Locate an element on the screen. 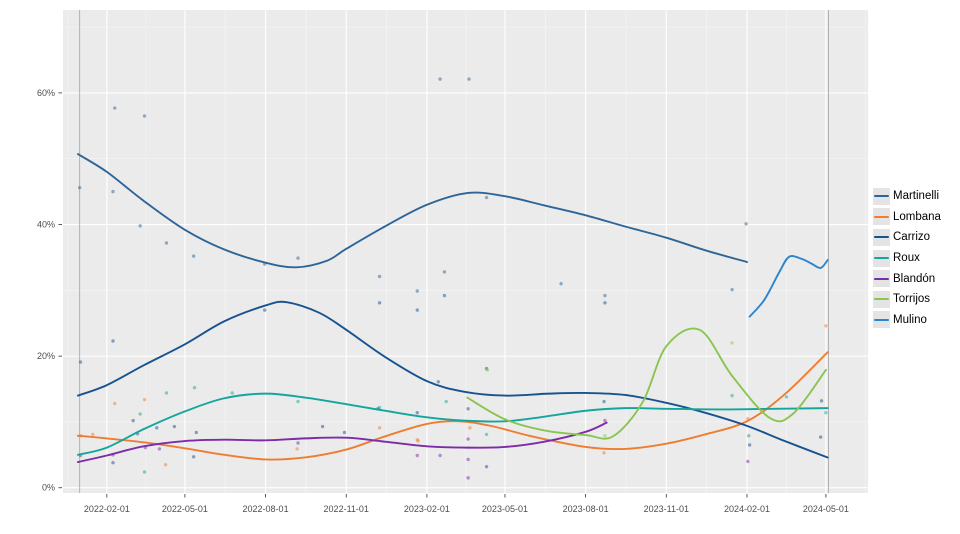 The width and height of the screenshot is (960, 534). x-tick-label: 2023-05-01 is located at coordinates (505, 509).